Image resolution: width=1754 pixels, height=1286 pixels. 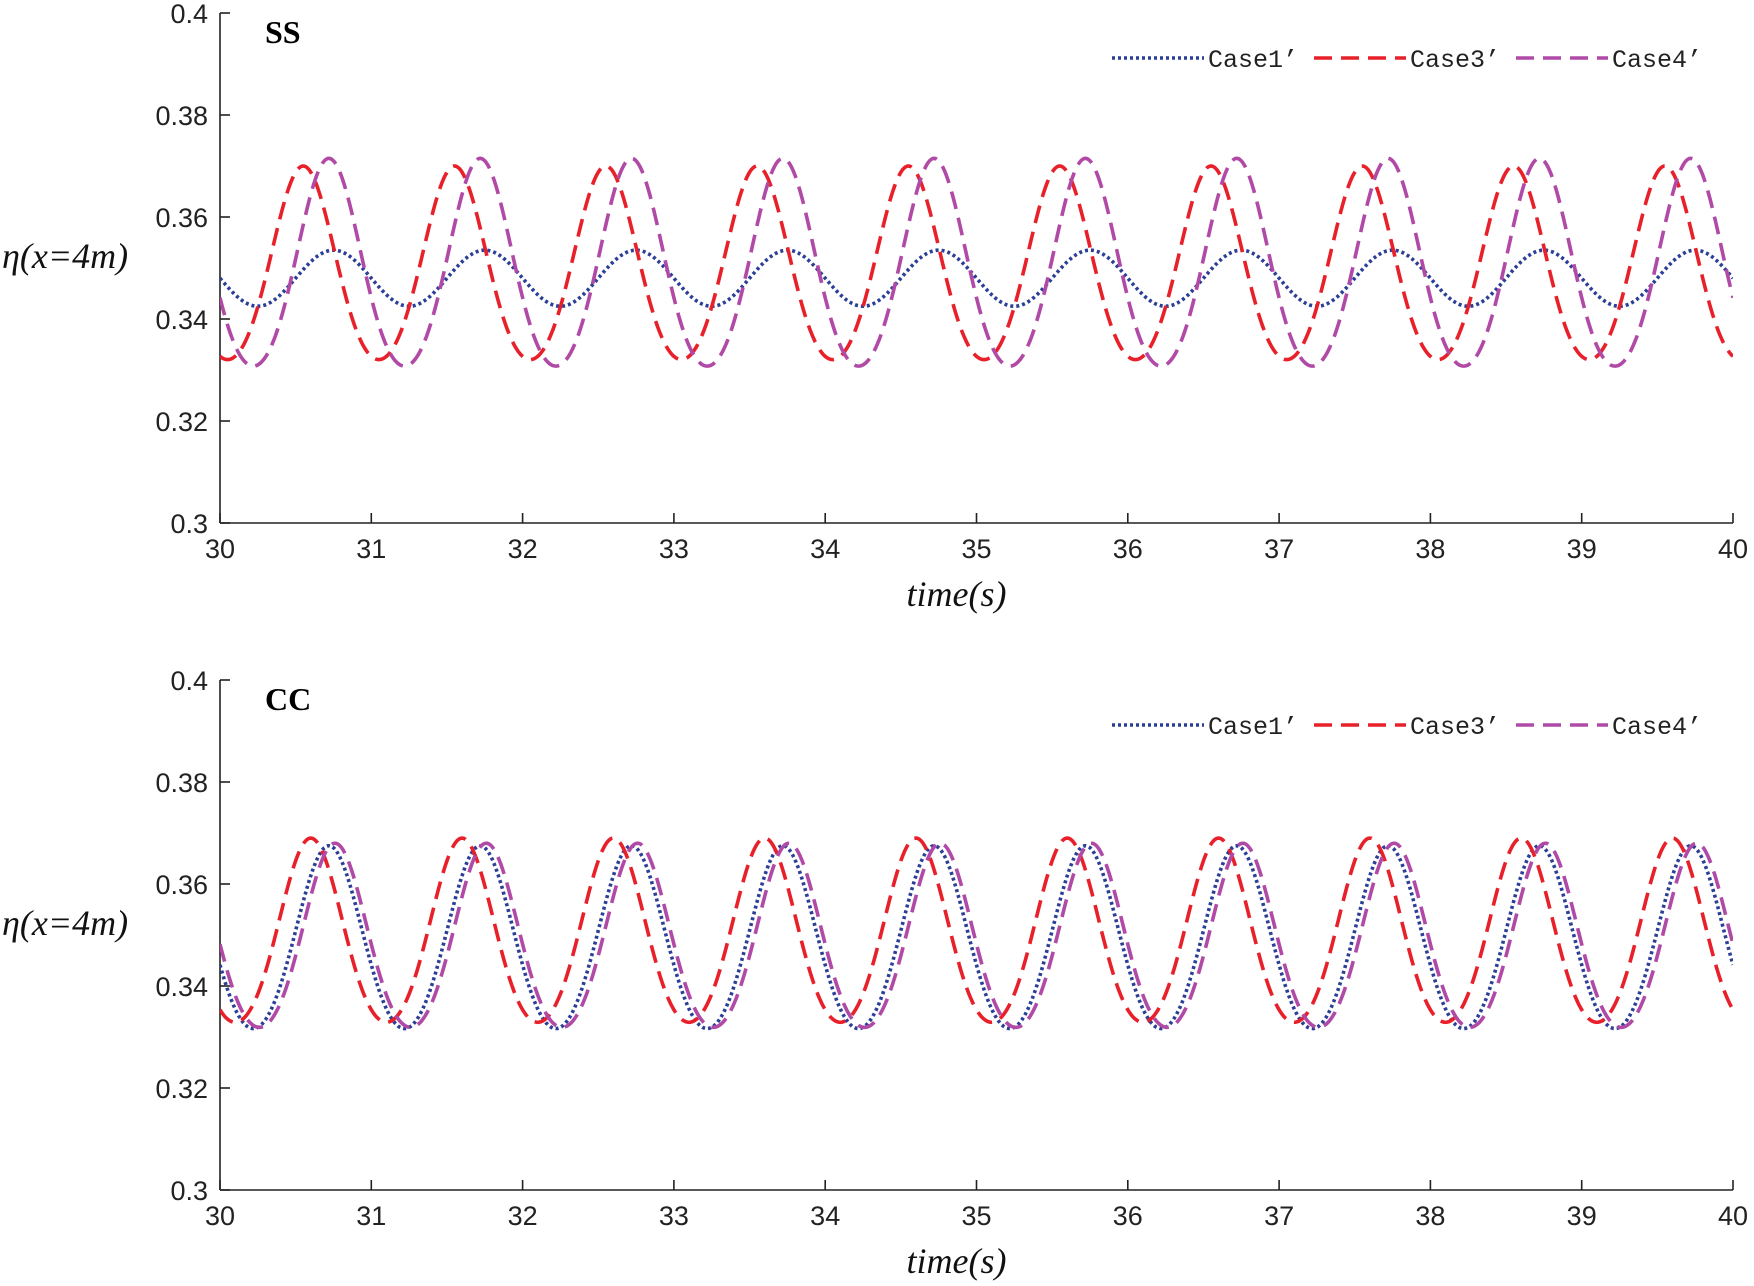 What do you see at coordinates (288, 699) in the screenshot?
I see `panel-label: CC` at bounding box center [288, 699].